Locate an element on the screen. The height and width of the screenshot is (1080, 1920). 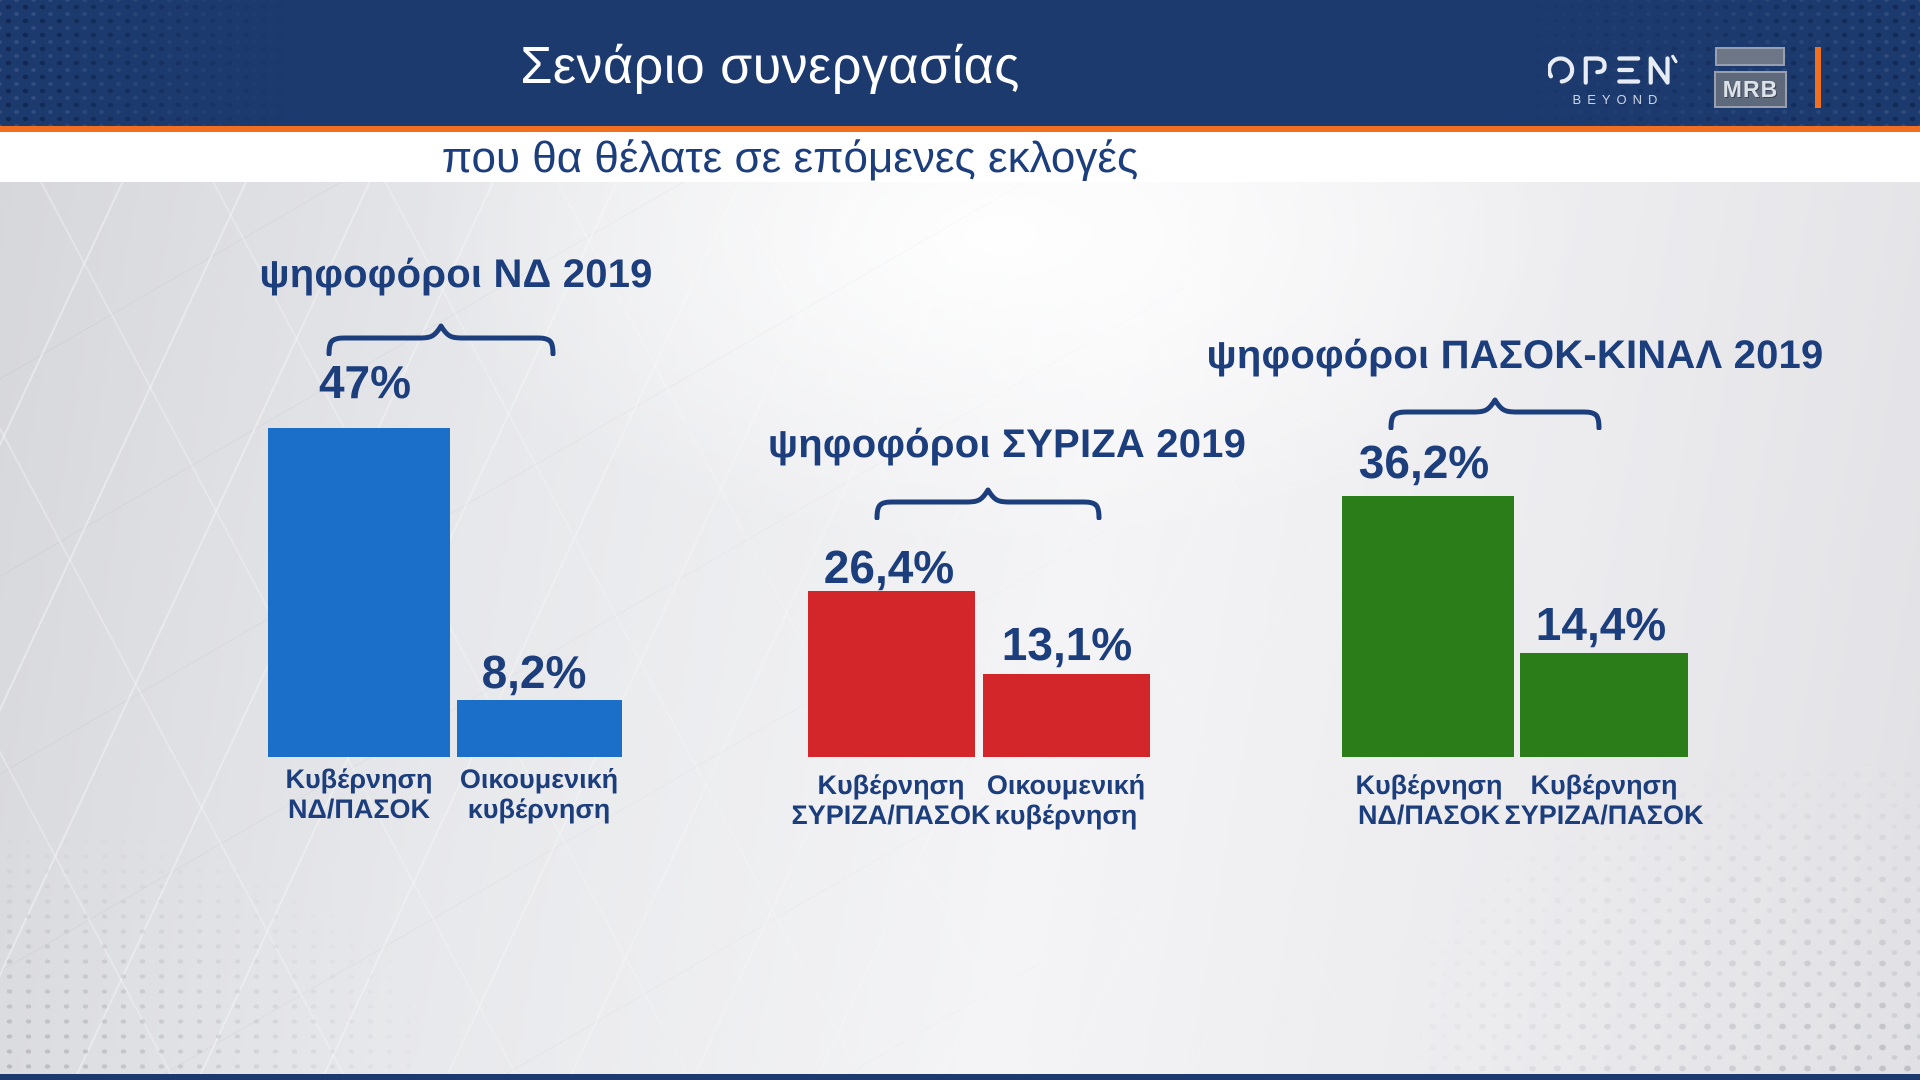
orange-divider is located at coordinates (960, 129).